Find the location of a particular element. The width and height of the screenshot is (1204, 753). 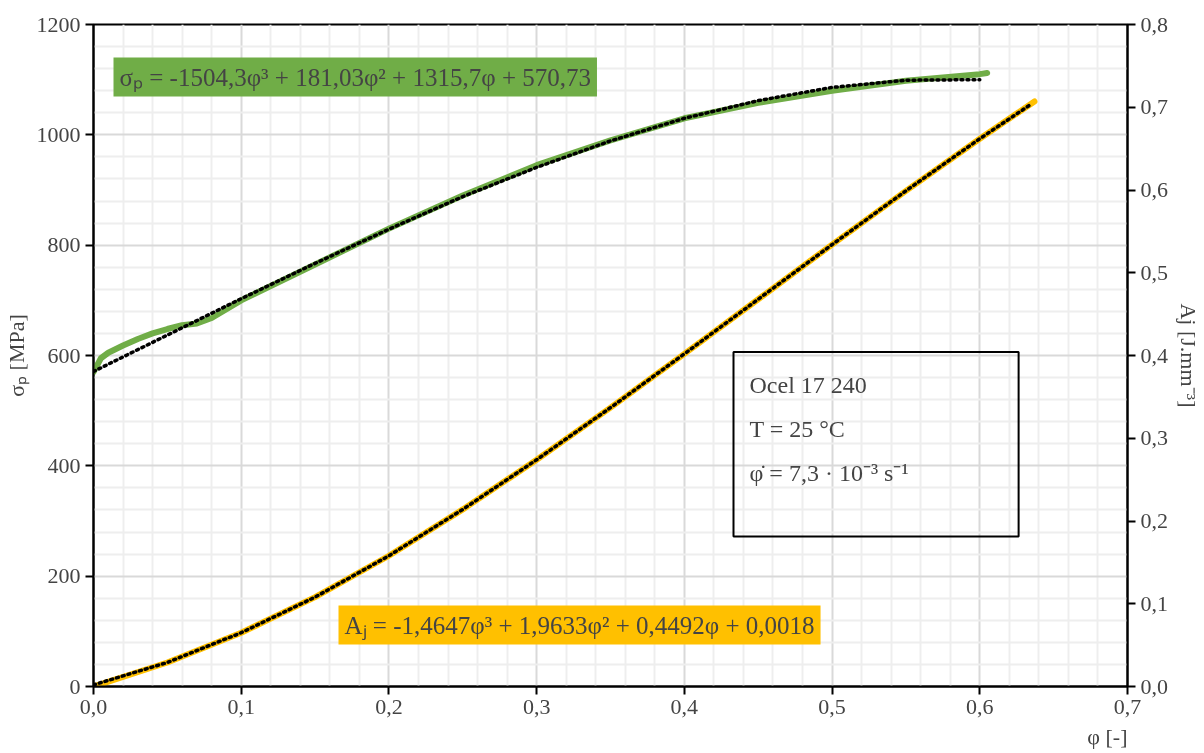

y-tick-label: 200 is located at coordinates (64, 576).